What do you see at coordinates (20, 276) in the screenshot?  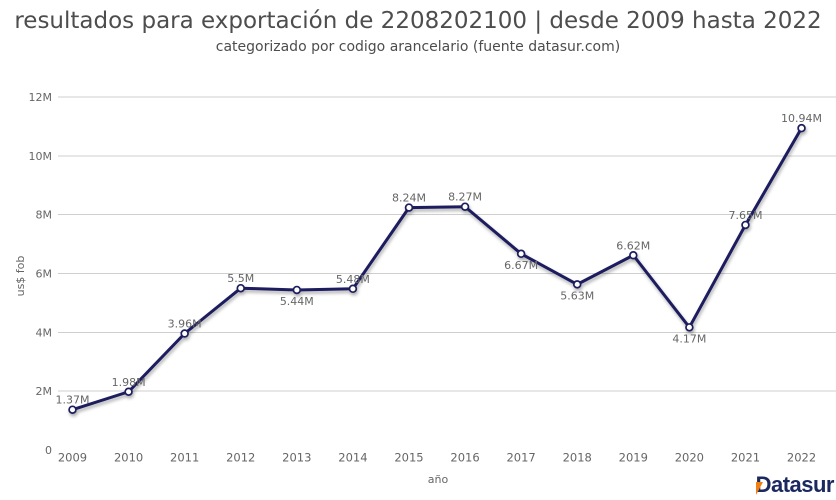 I see `y-axis-title: us$ fob` at bounding box center [20, 276].